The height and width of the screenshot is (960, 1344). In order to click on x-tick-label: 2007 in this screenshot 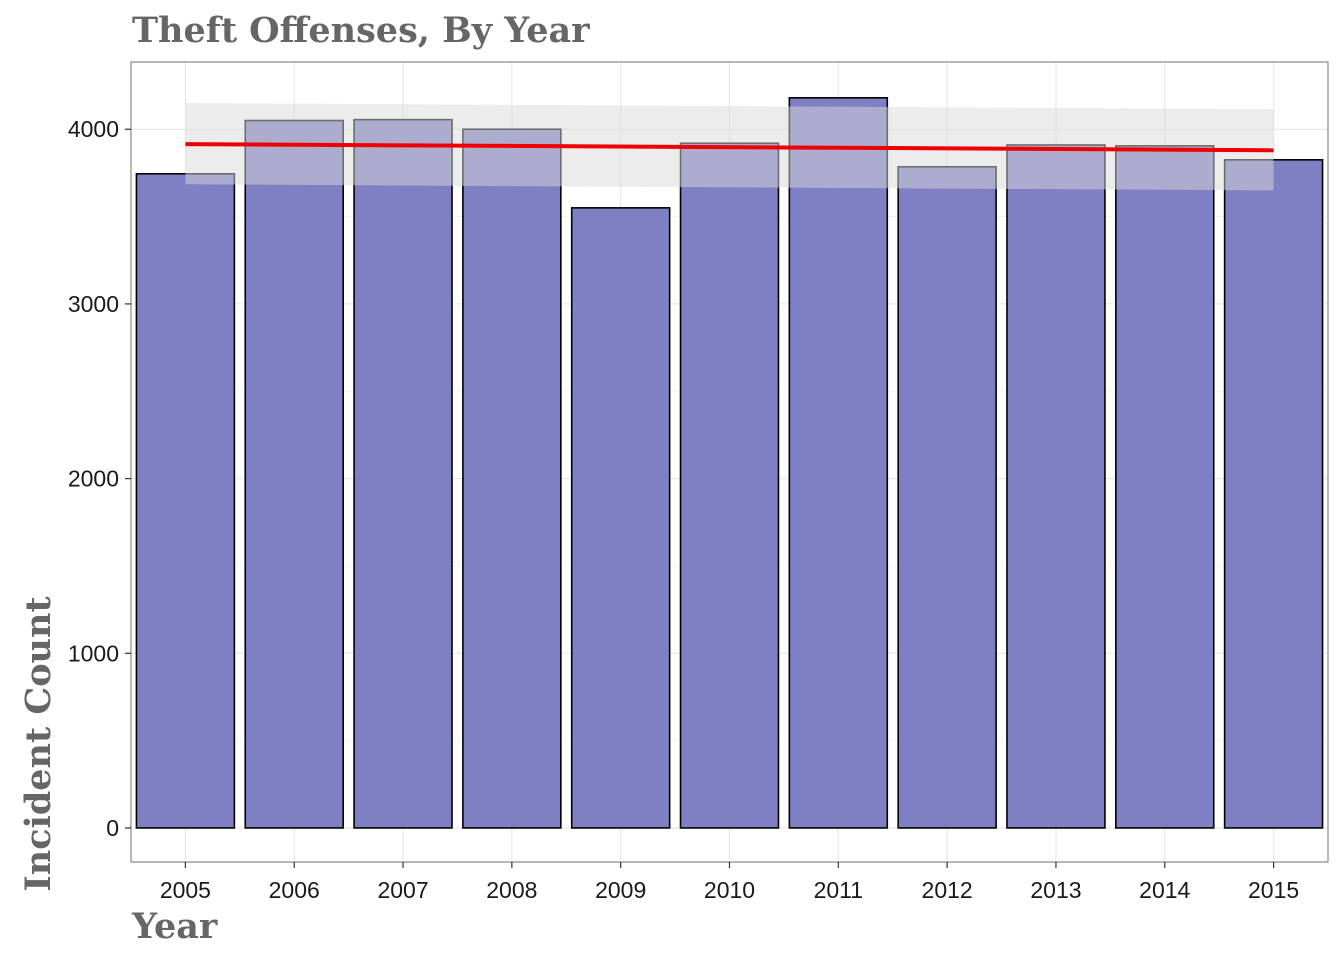, I will do `click(402, 890)`.